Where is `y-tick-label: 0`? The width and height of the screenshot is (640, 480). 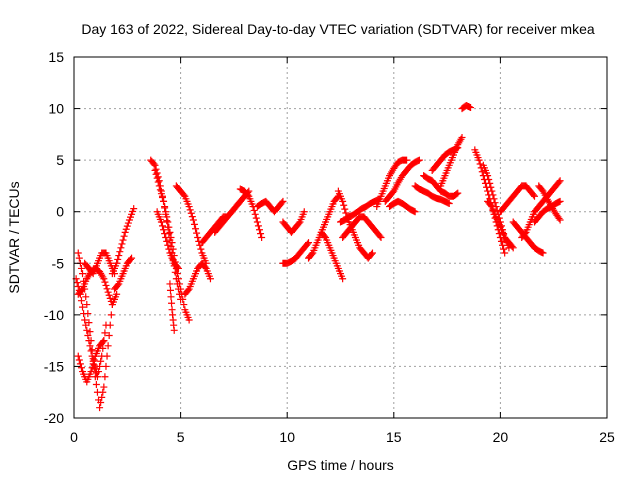 y-tick-label: 0 is located at coordinates (60, 212).